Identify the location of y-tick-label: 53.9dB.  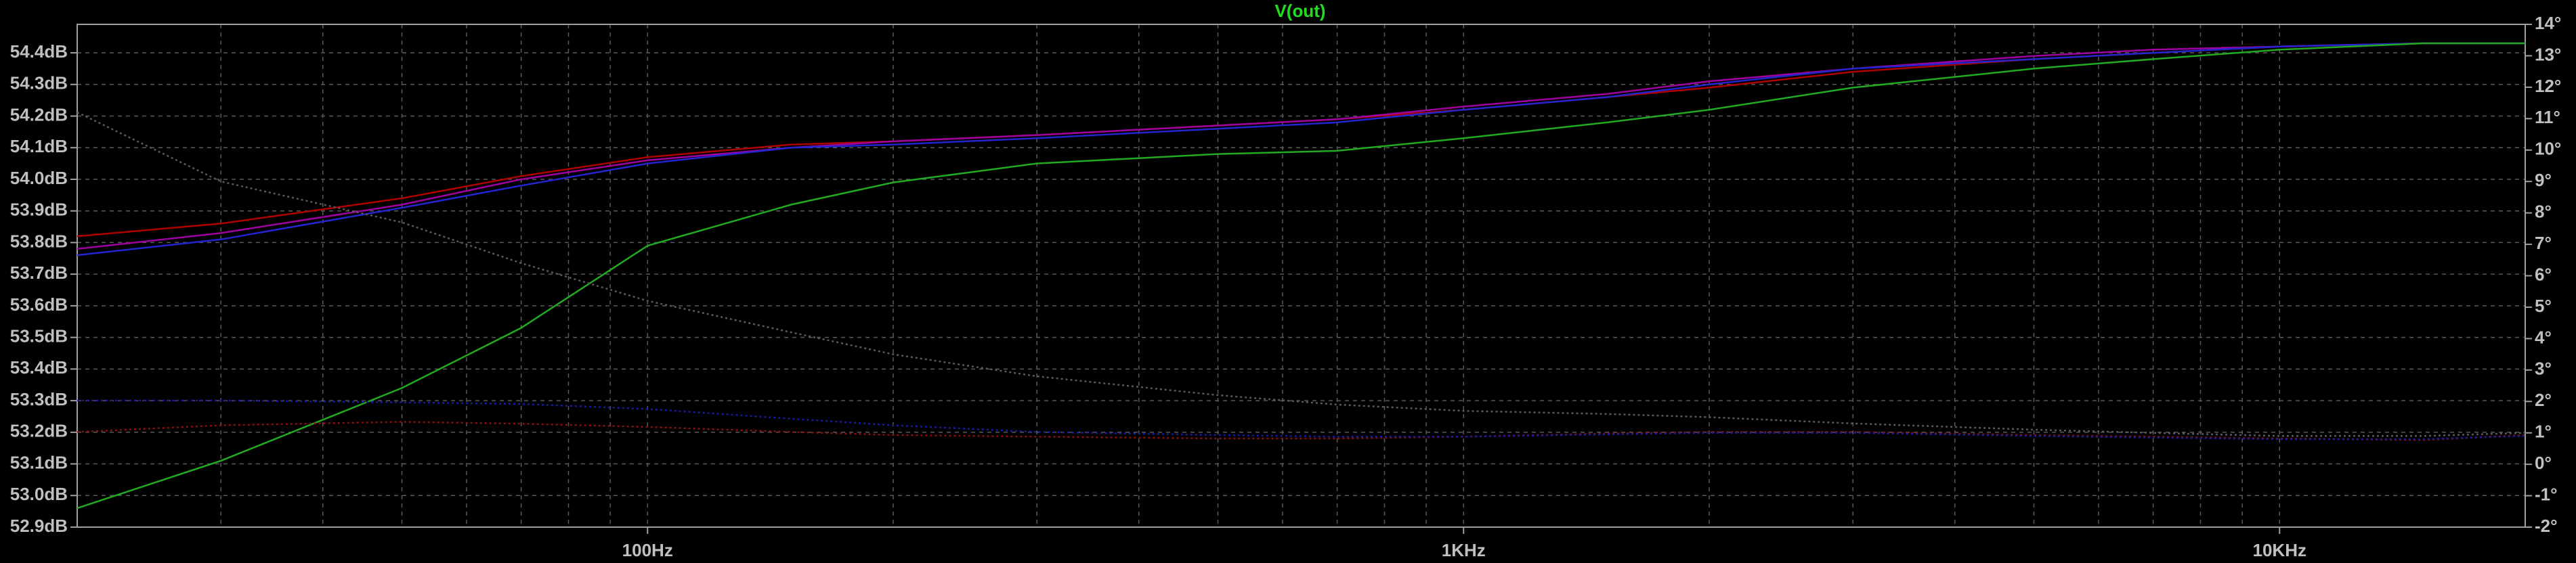
(39, 210).